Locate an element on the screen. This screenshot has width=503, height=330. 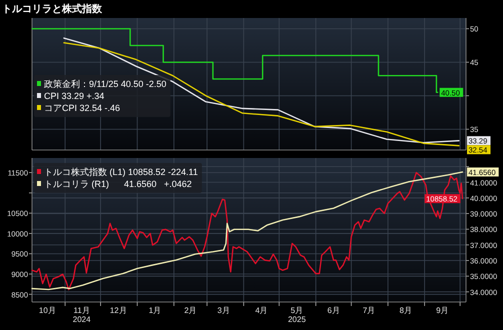
x-tick-label: 6月 is located at coordinates (333, 310).